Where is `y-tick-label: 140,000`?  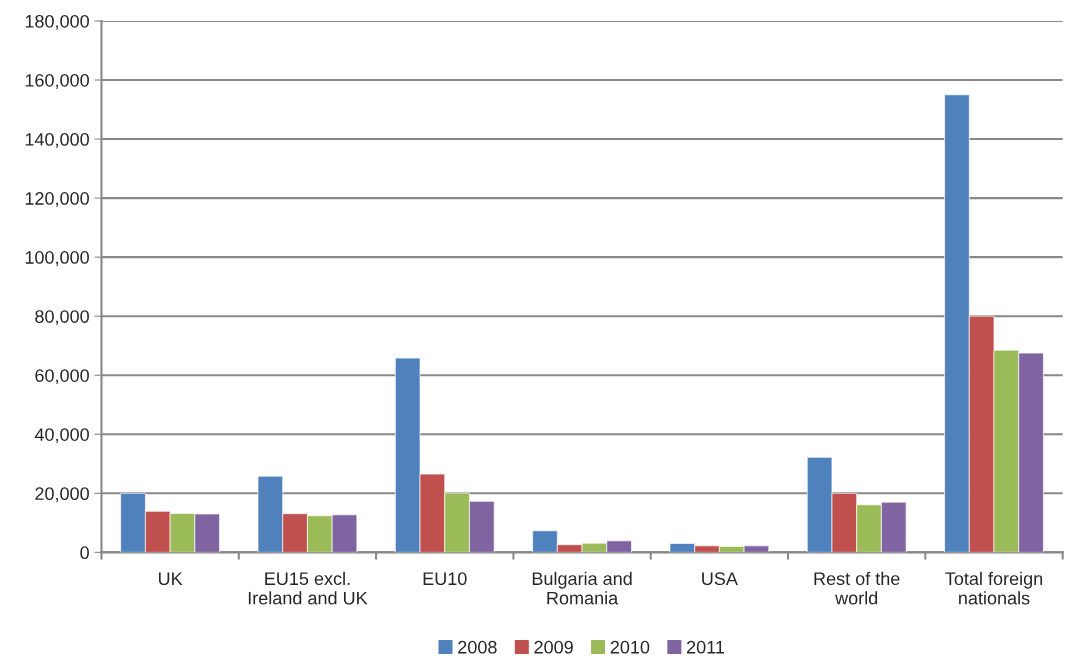 y-tick-label: 140,000 is located at coordinates (57, 140).